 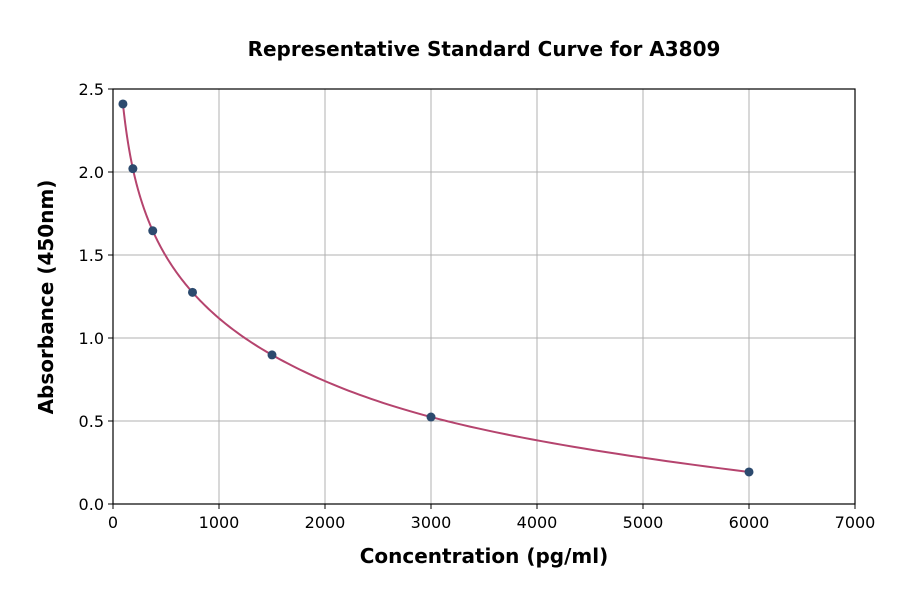 I want to click on x-tick-label: 7000, so click(x=855, y=522).